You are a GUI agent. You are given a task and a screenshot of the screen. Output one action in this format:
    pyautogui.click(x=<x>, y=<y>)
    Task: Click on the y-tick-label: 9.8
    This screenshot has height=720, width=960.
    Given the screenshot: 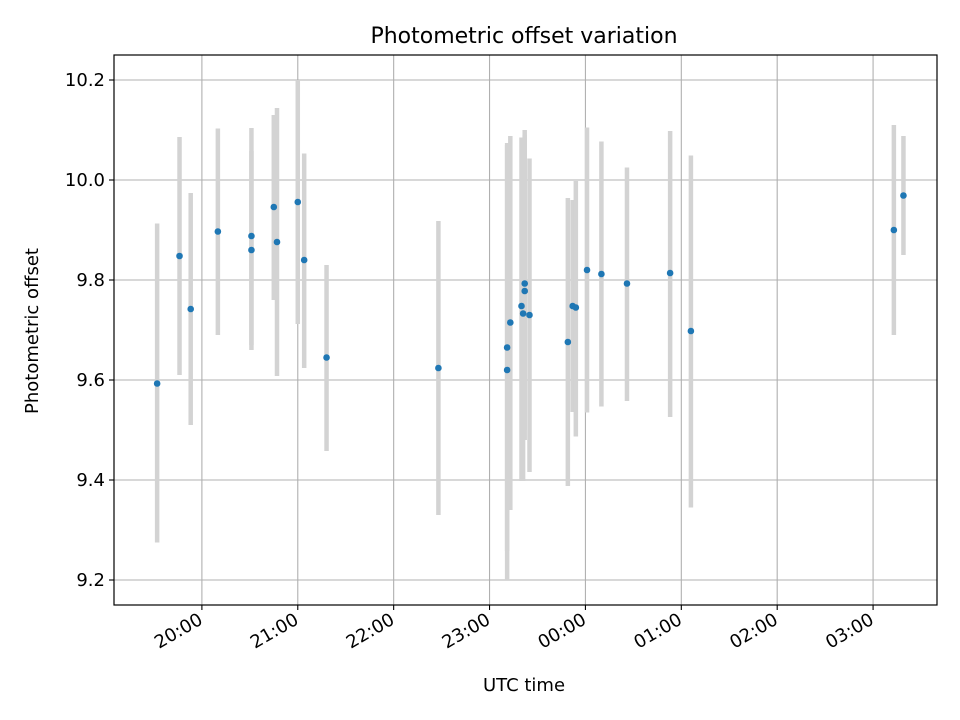 What is the action you would take?
    pyautogui.click(x=90, y=280)
    